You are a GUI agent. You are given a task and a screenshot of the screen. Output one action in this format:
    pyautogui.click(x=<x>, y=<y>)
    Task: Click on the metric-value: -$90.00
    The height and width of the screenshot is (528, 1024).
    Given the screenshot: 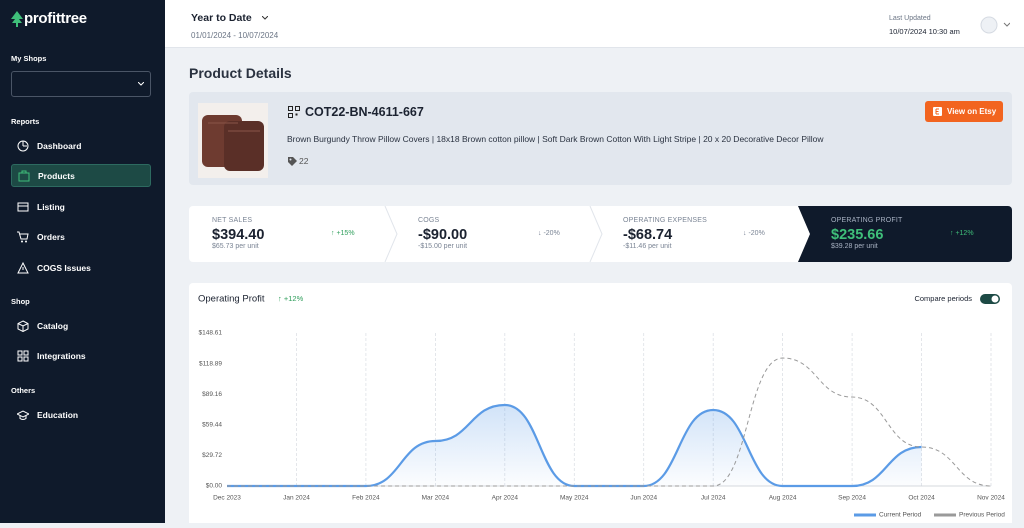 What is the action you would take?
    pyautogui.click(x=443, y=235)
    